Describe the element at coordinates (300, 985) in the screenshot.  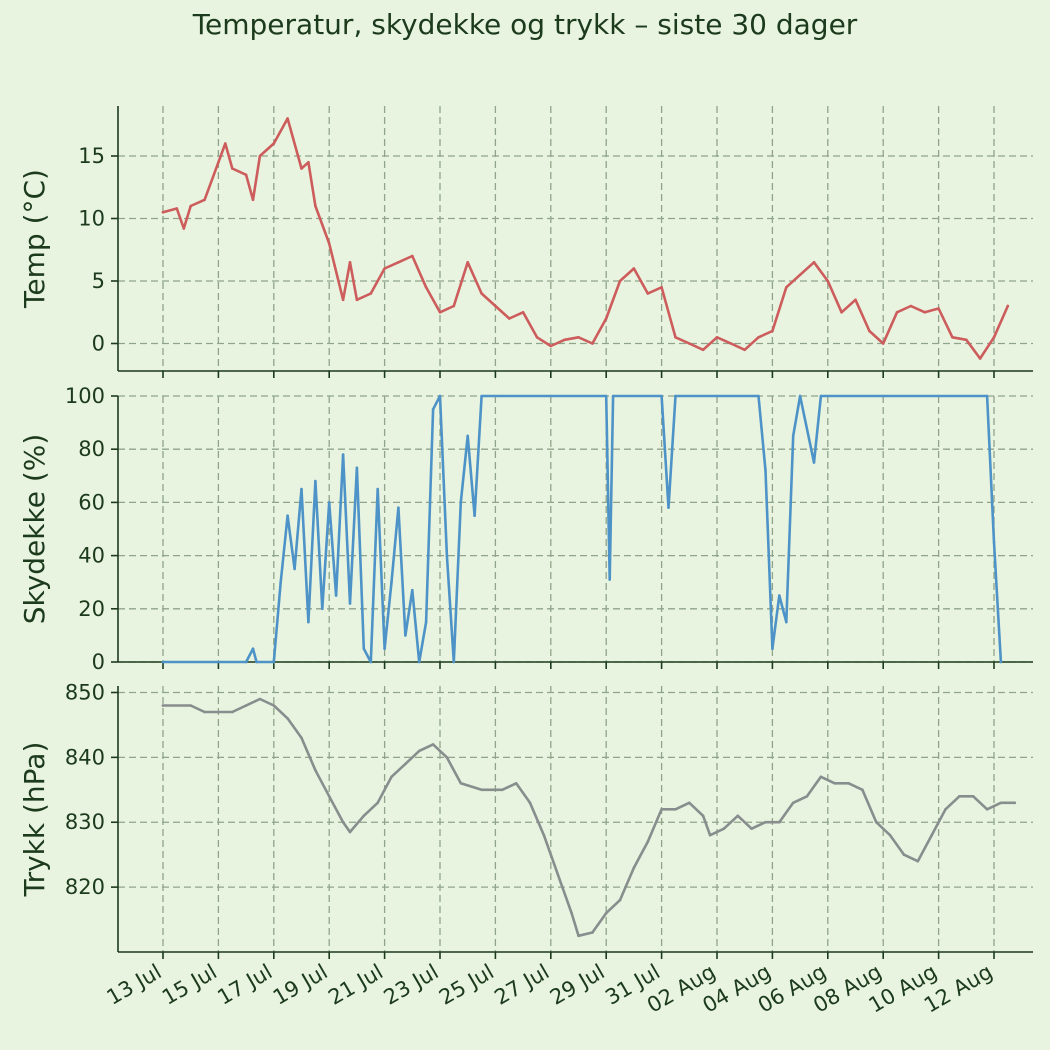
I see `x-tick-label: 19 Jul` at that location.